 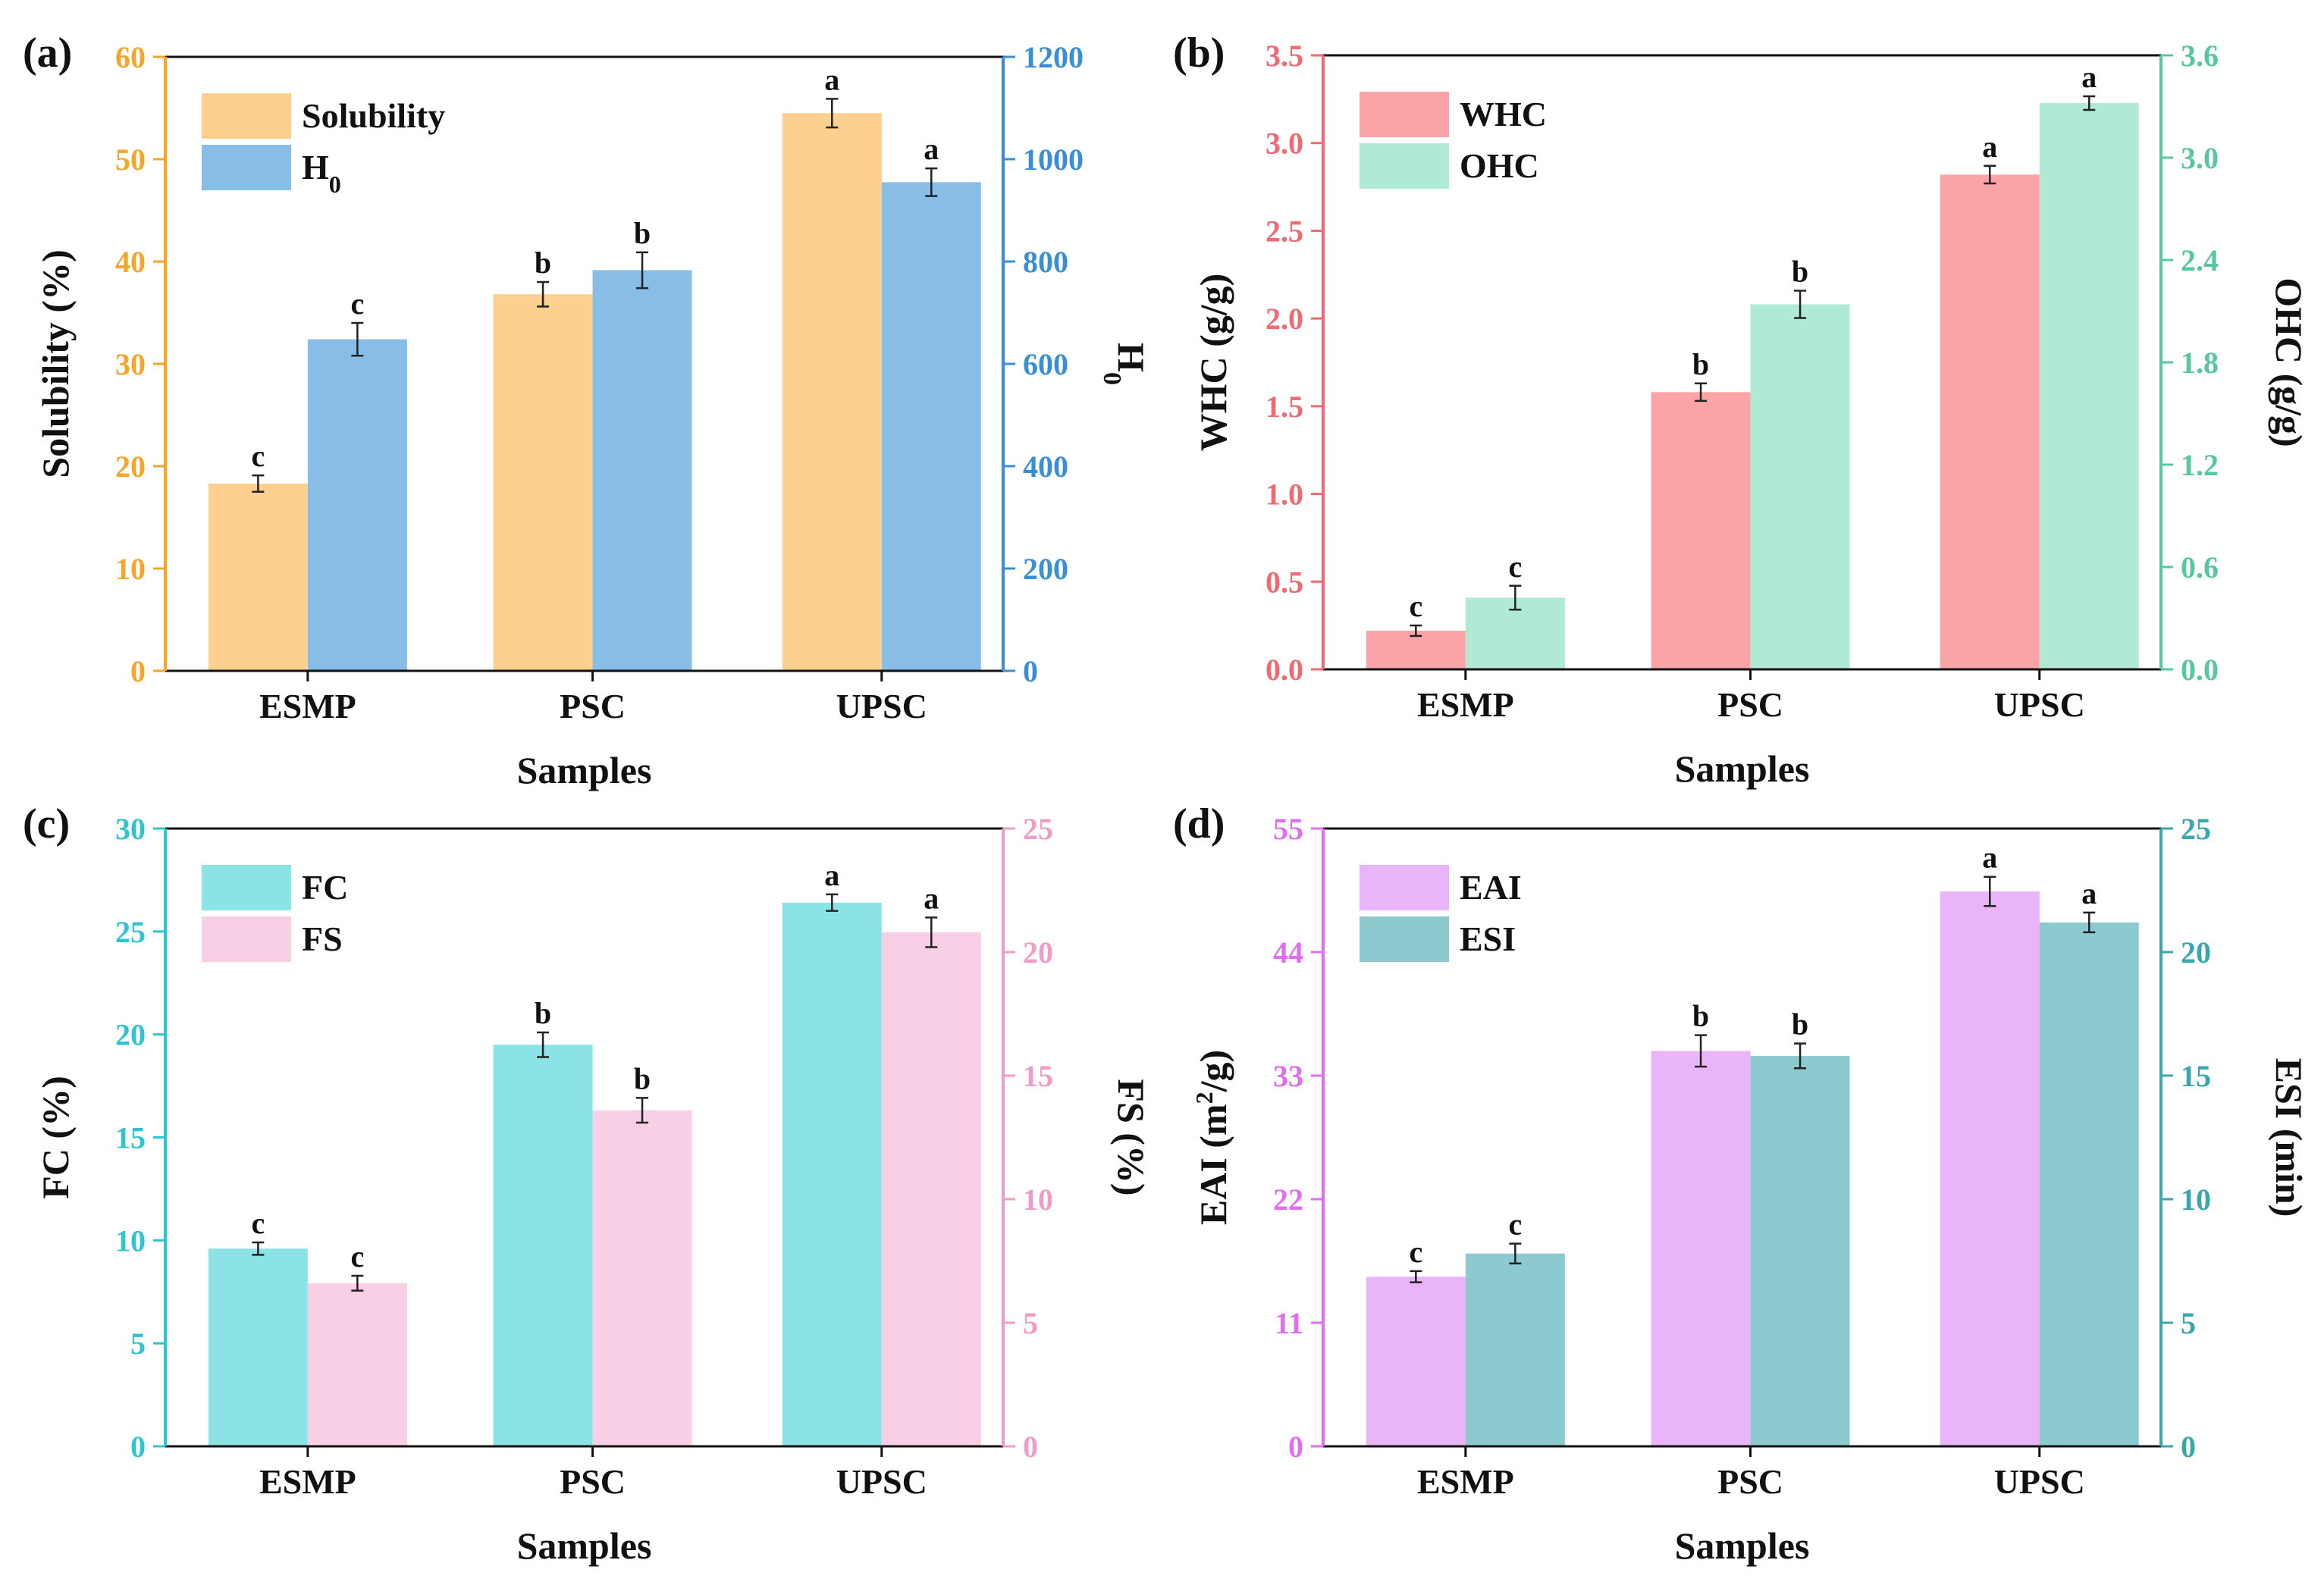 I want to click on y-axis-right-title-main: FS (%), so click(x=1131, y=1137).